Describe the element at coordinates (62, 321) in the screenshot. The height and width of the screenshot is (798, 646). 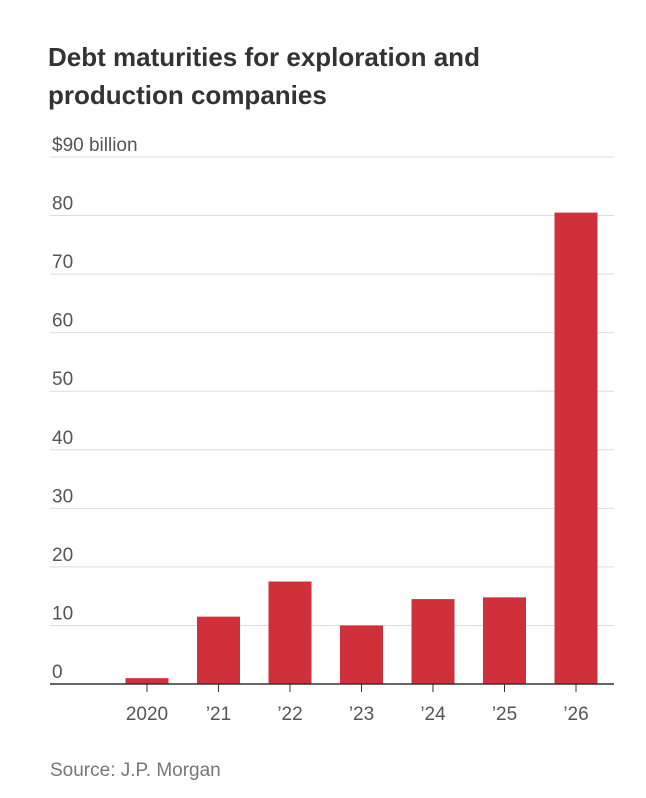
I see `y-tick-label: 60` at that location.